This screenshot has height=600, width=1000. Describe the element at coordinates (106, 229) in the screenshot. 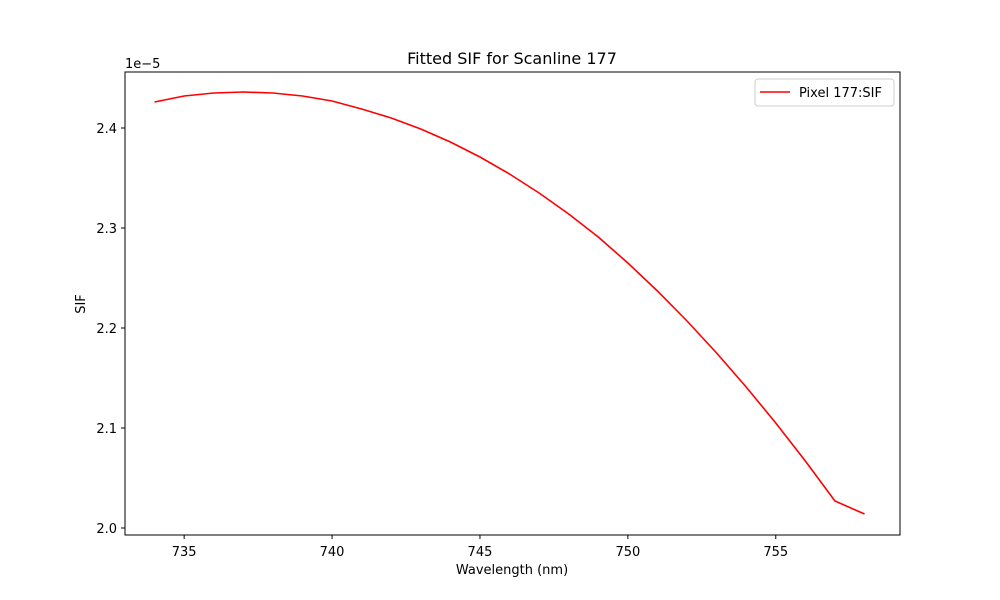

I see `y-tick-label: 2.3` at that location.